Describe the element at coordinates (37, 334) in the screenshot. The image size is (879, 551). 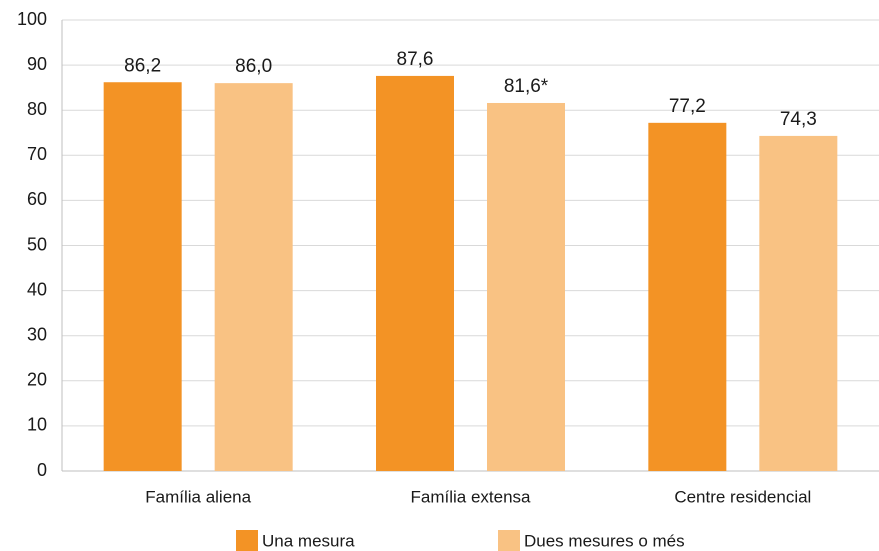
I see `y-tick-label: 30` at that location.